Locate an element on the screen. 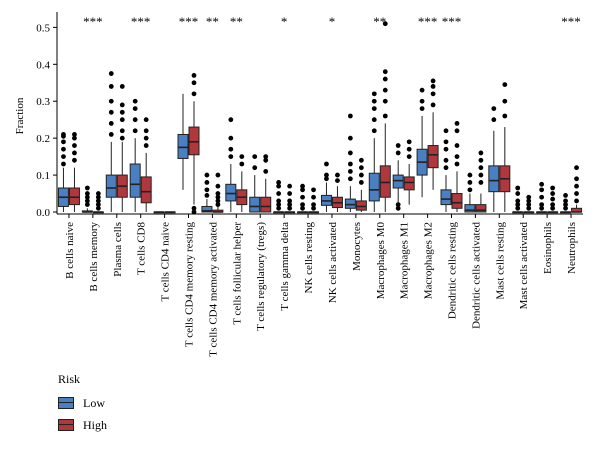 This screenshot has width=600, height=456. x-category-label: Eosinophils is located at coordinates (548, 248).